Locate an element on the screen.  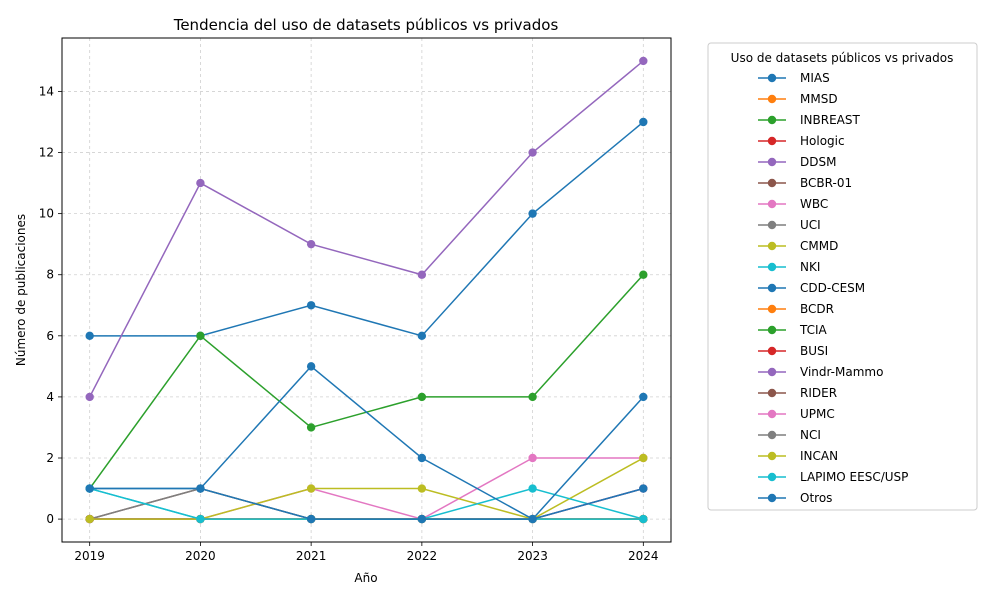
legend-item: UPMC is located at coordinates (796, 414).